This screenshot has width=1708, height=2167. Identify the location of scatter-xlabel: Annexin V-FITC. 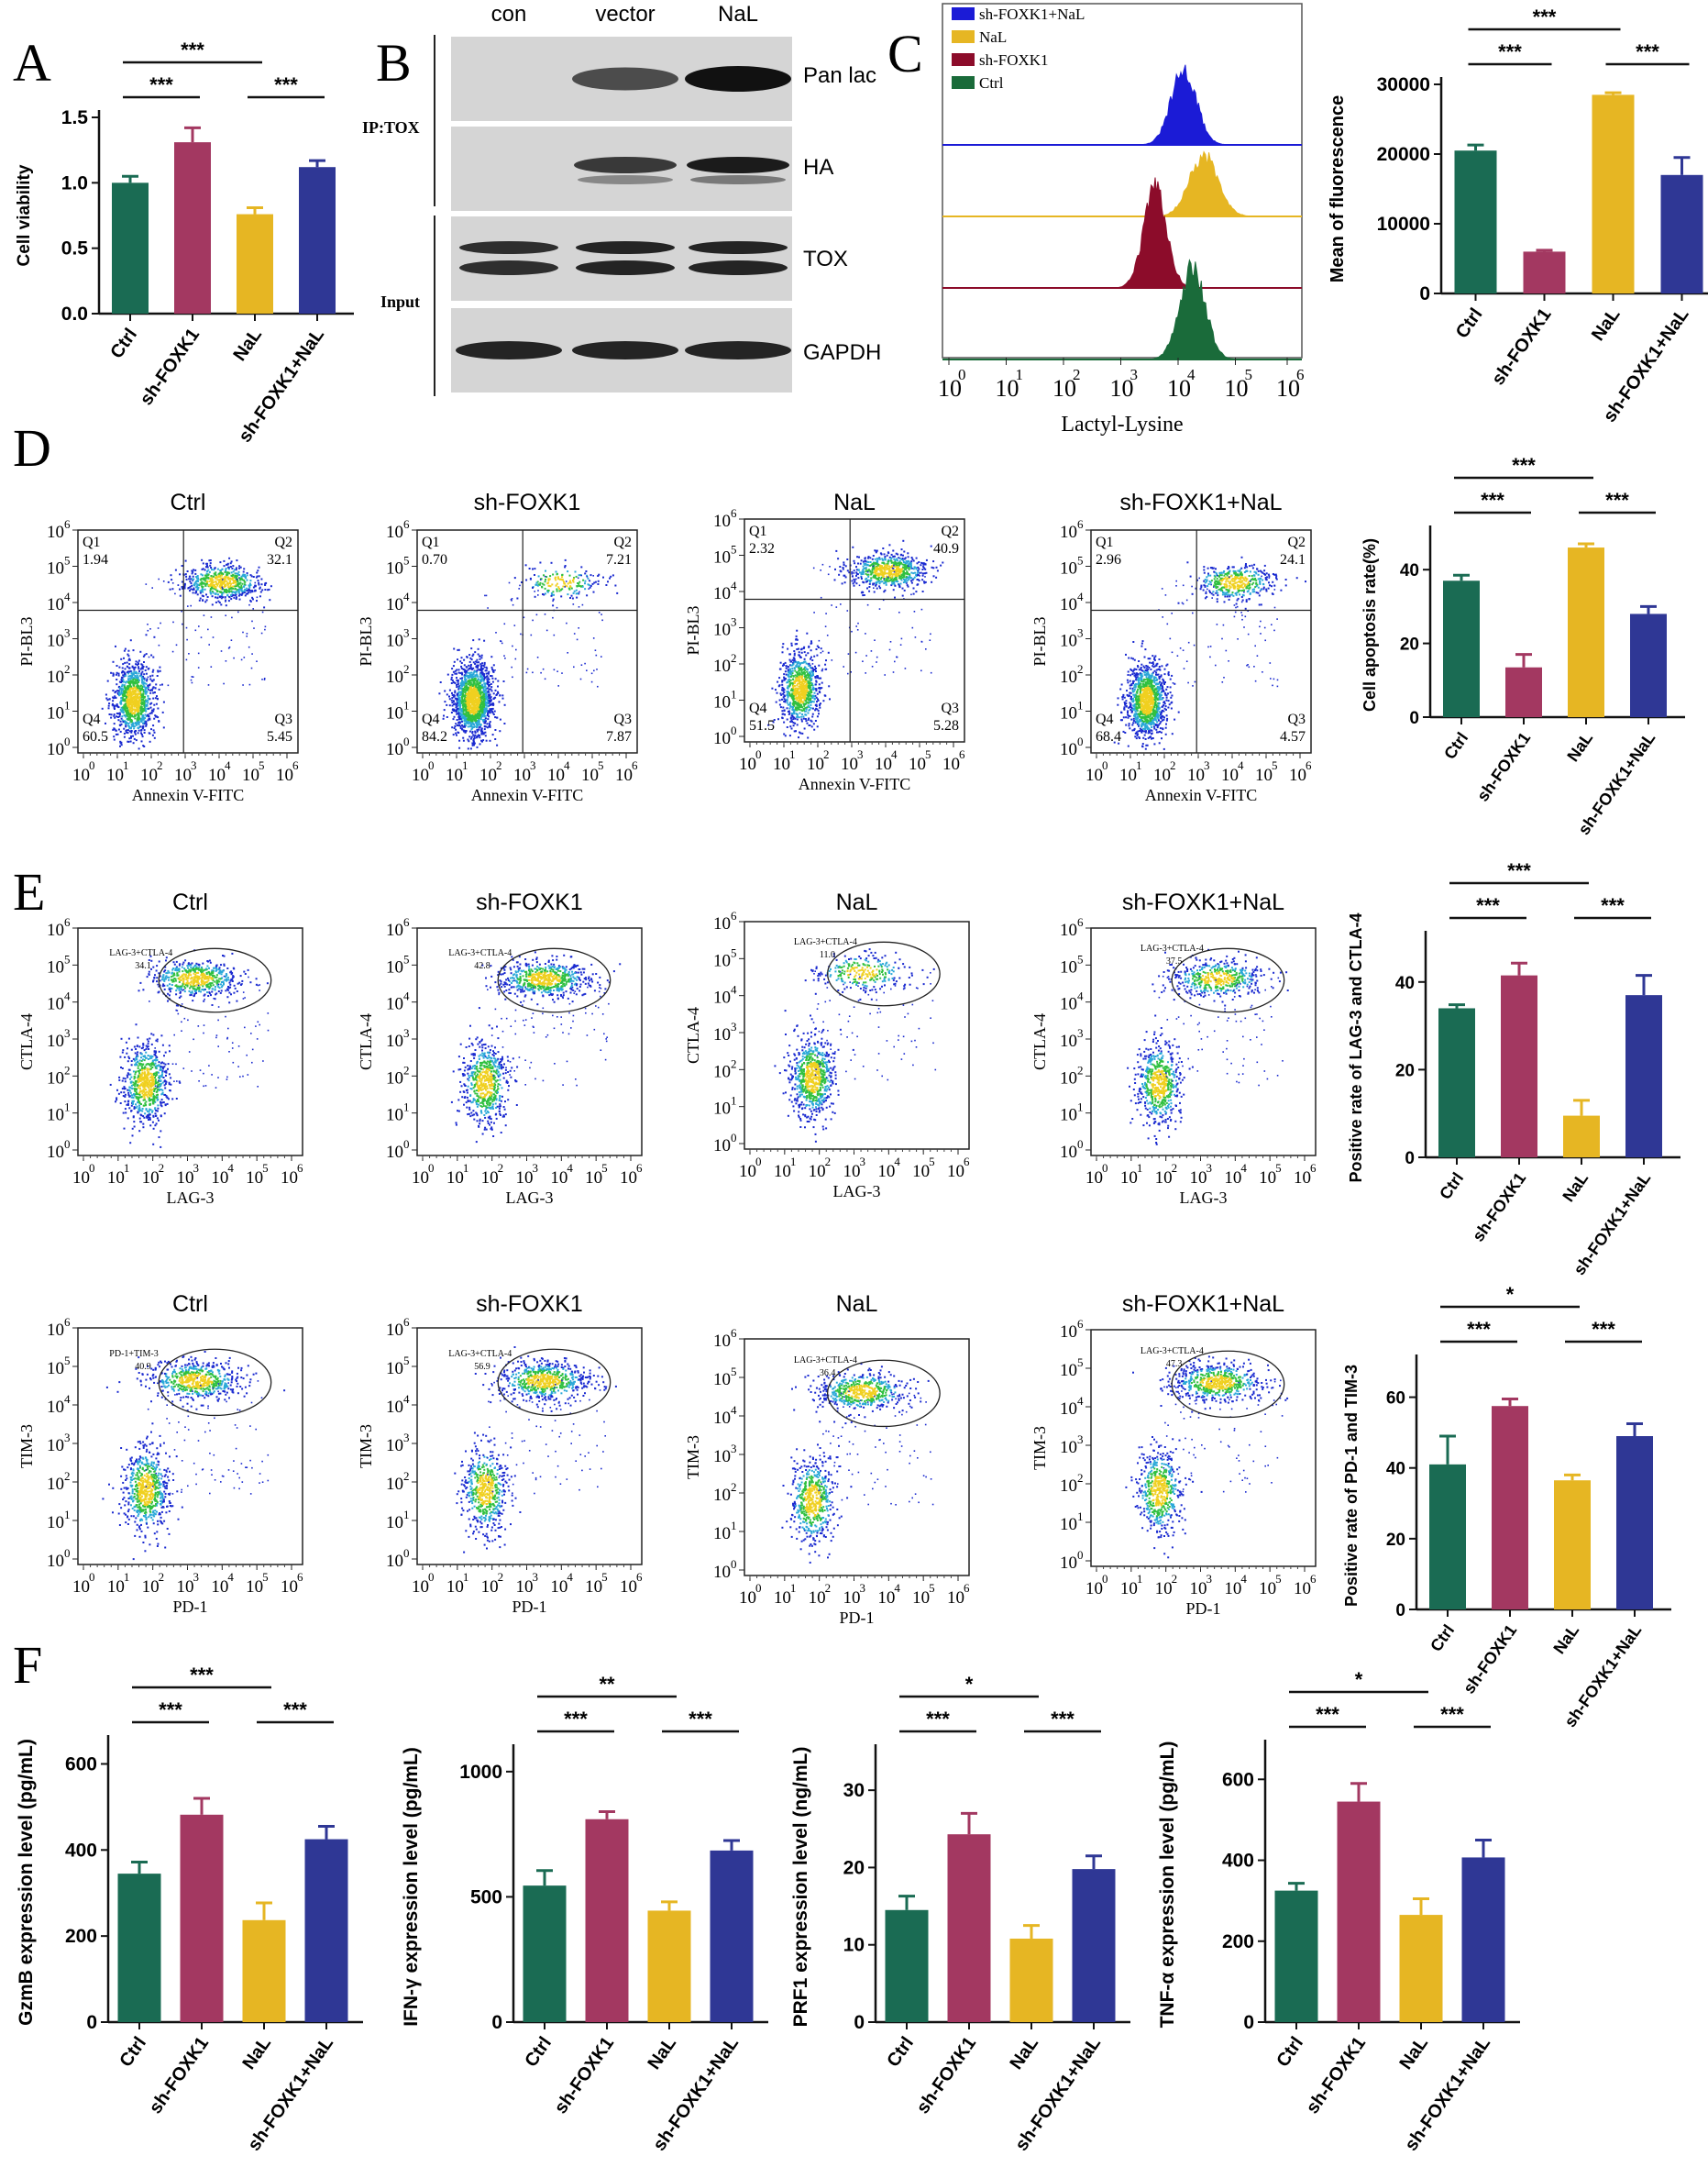
(188, 795).